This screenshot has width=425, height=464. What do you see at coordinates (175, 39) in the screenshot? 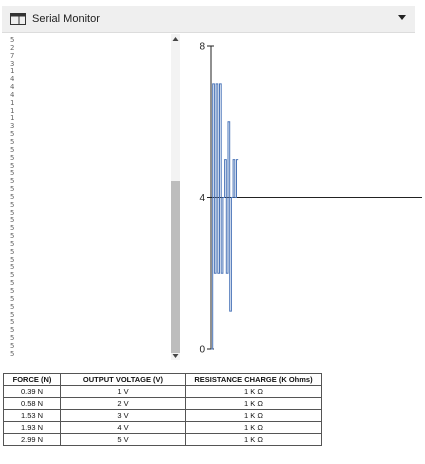
I see `scroll-up-arrow-icon` at bounding box center [175, 39].